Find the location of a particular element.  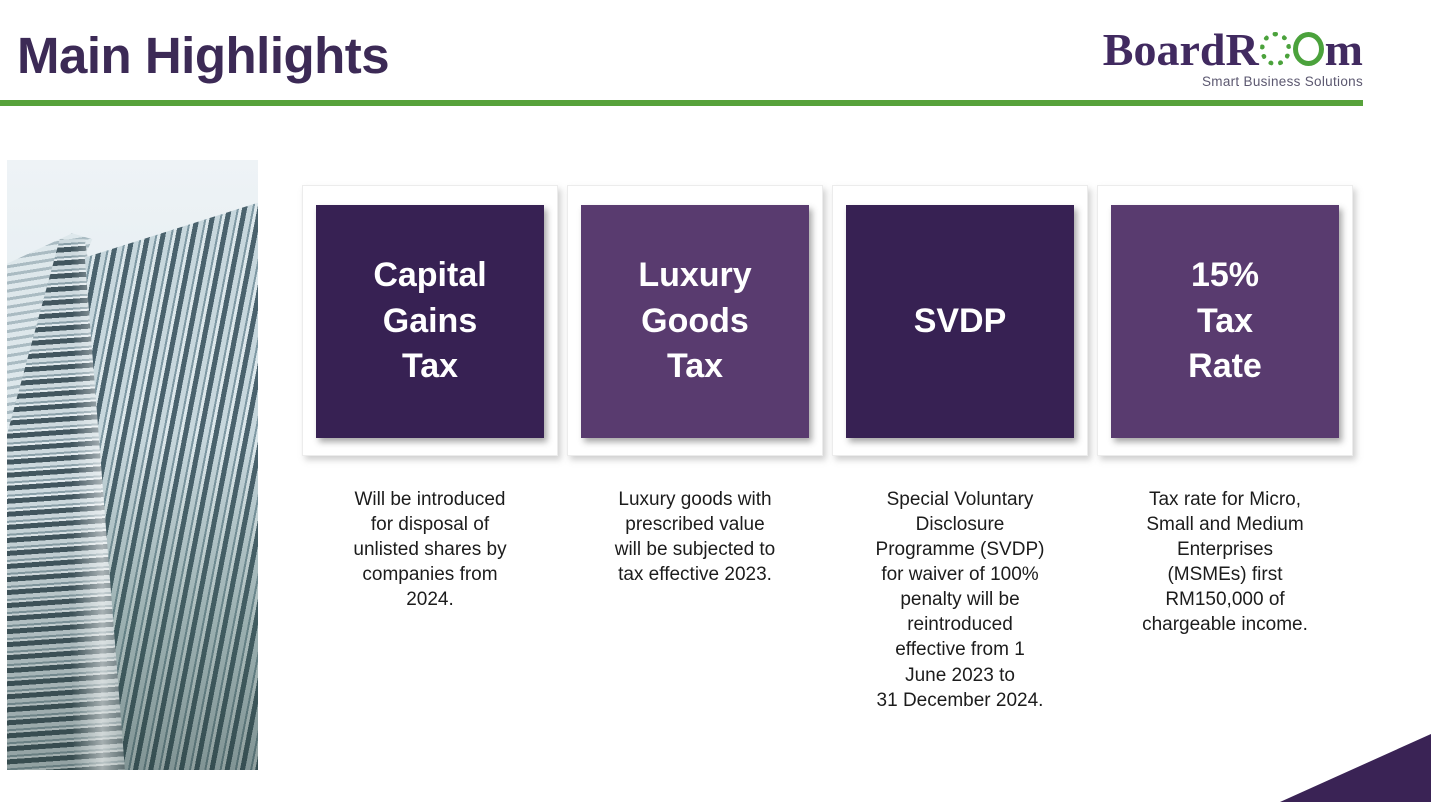

logo-wordmark: BoardR m is located at coordinates (1232, 49).